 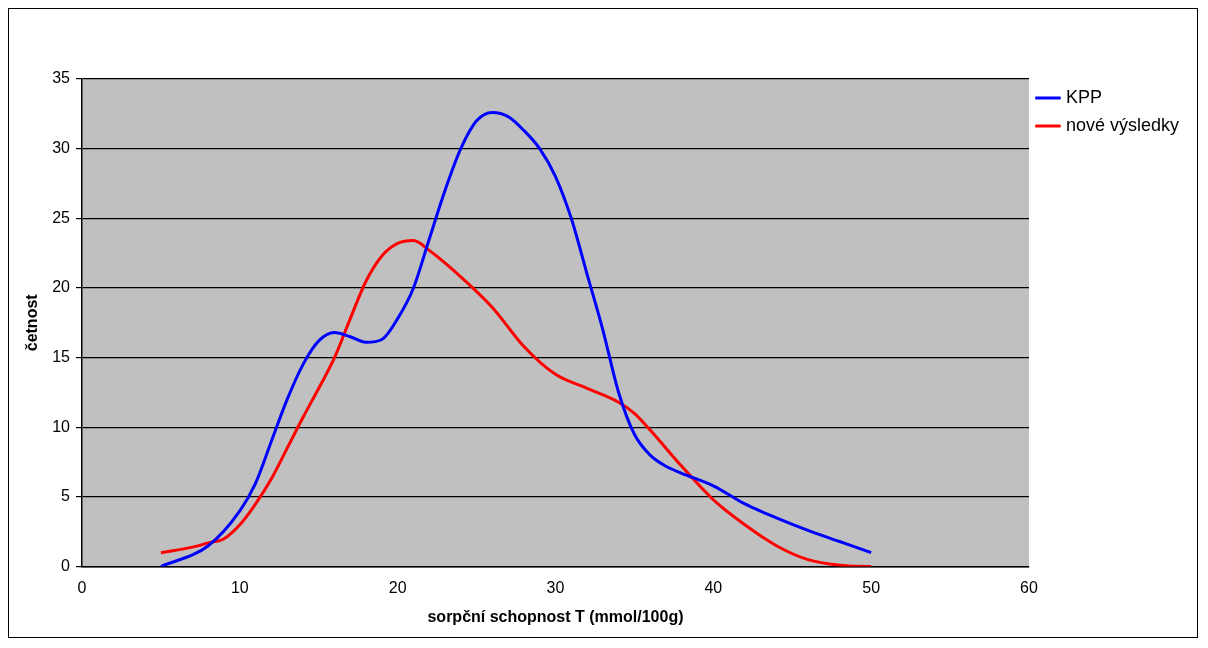 What do you see at coordinates (713, 587) in the screenshot?
I see `x-tick-label: 40` at bounding box center [713, 587].